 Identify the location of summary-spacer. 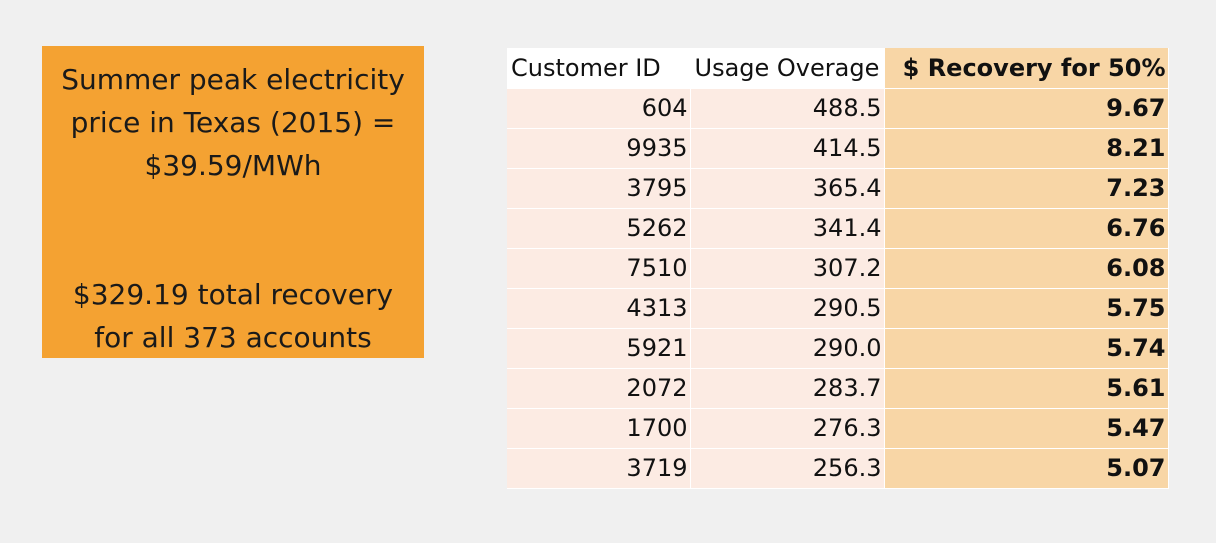
(233, 230).